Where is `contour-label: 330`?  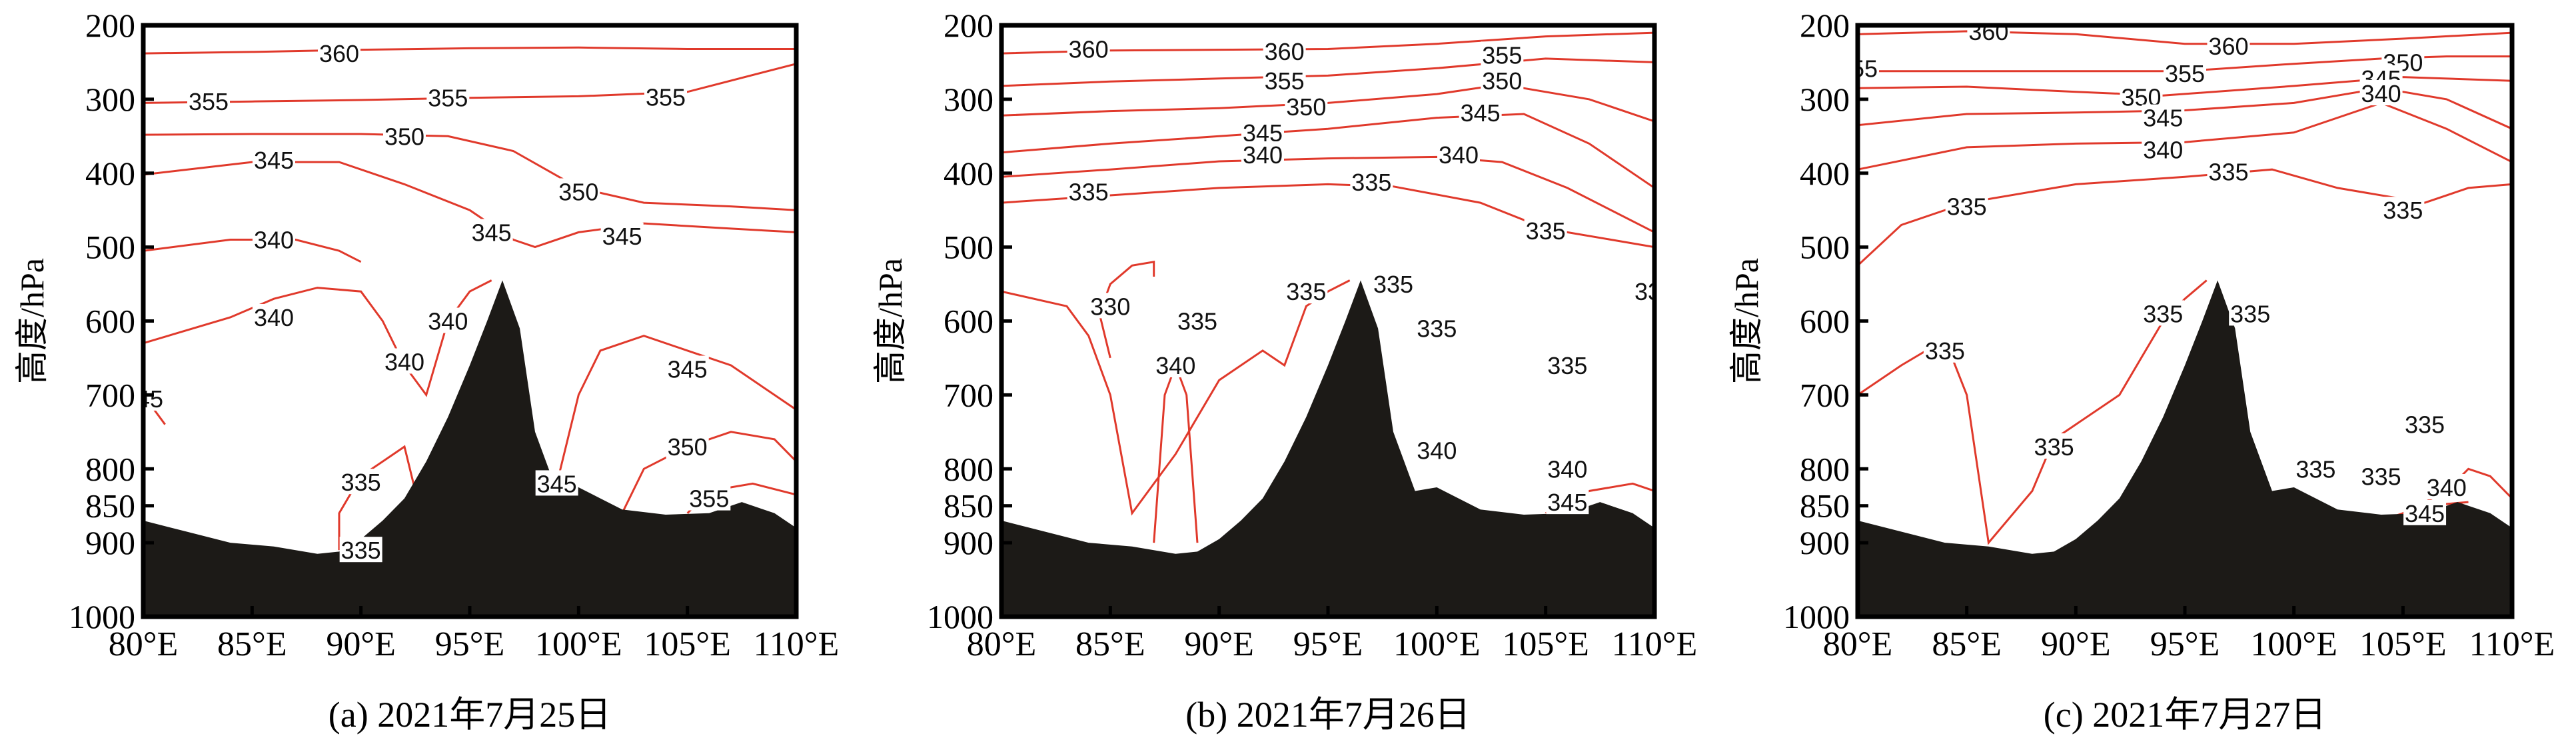 contour-label: 330 is located at coordinates (1110, 306).